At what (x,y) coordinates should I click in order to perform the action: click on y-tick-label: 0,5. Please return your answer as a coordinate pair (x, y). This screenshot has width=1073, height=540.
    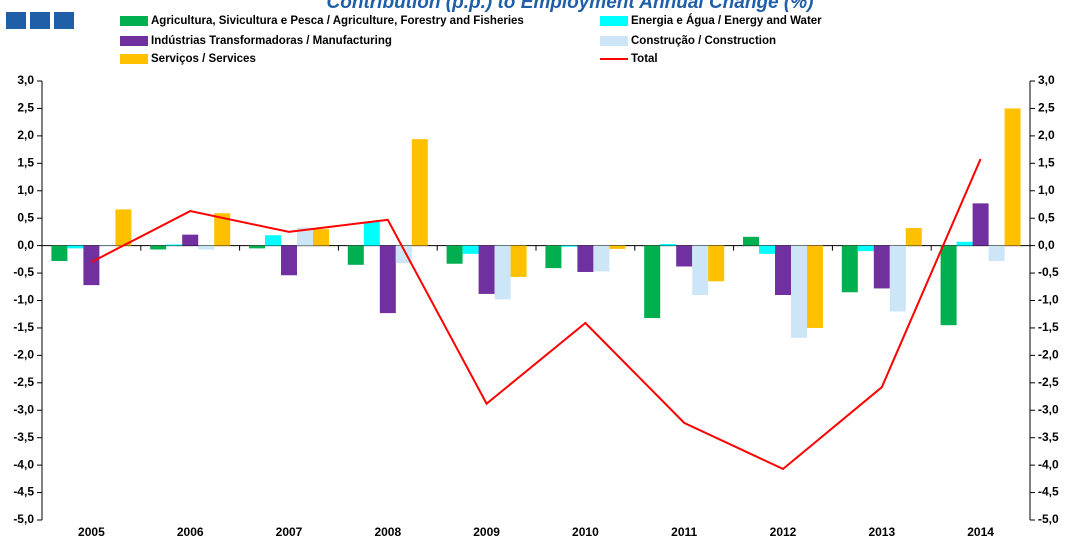
    Looking at the image, I should click on (25, 217).